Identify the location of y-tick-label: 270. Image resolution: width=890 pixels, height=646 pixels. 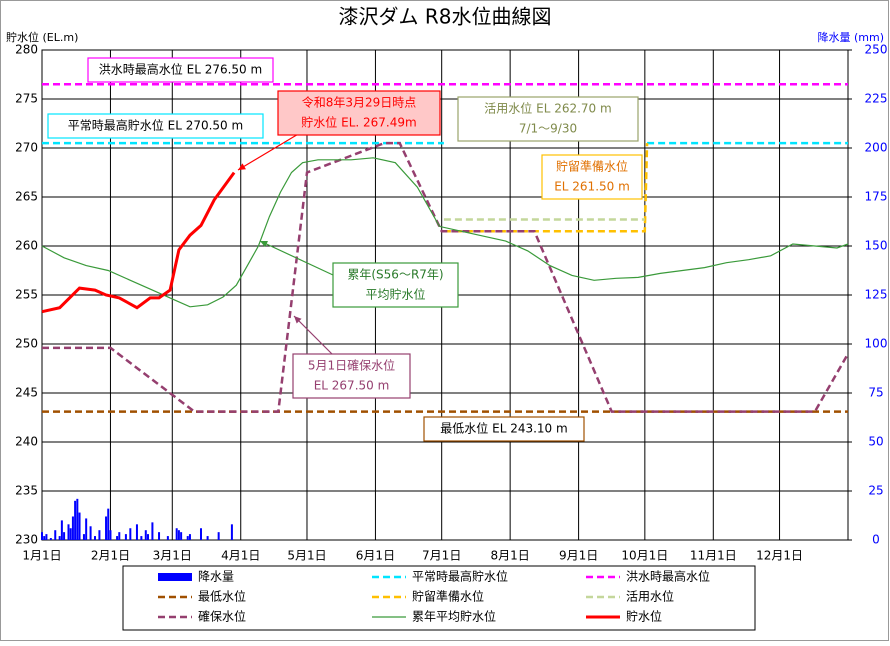
(26, 148).